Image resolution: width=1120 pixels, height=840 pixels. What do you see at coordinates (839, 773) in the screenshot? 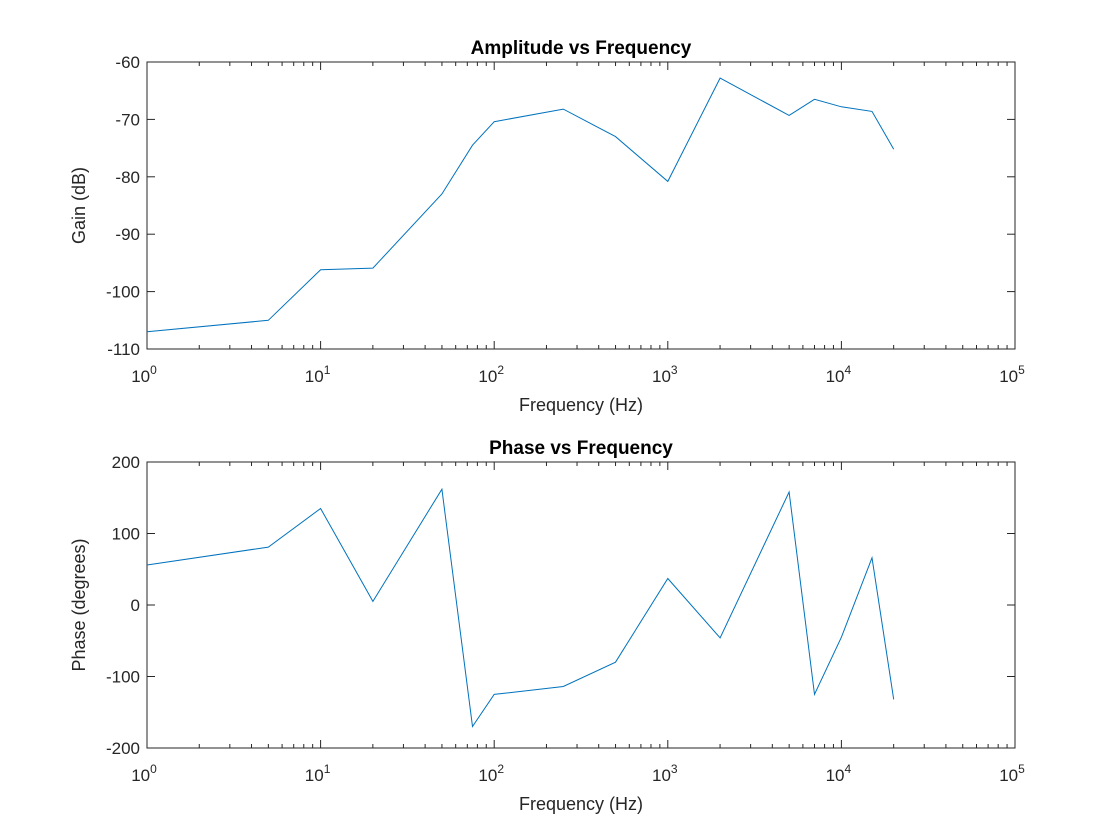
I see `phase-x-tick-label: 10⁴` at bounding box center [839, 773].